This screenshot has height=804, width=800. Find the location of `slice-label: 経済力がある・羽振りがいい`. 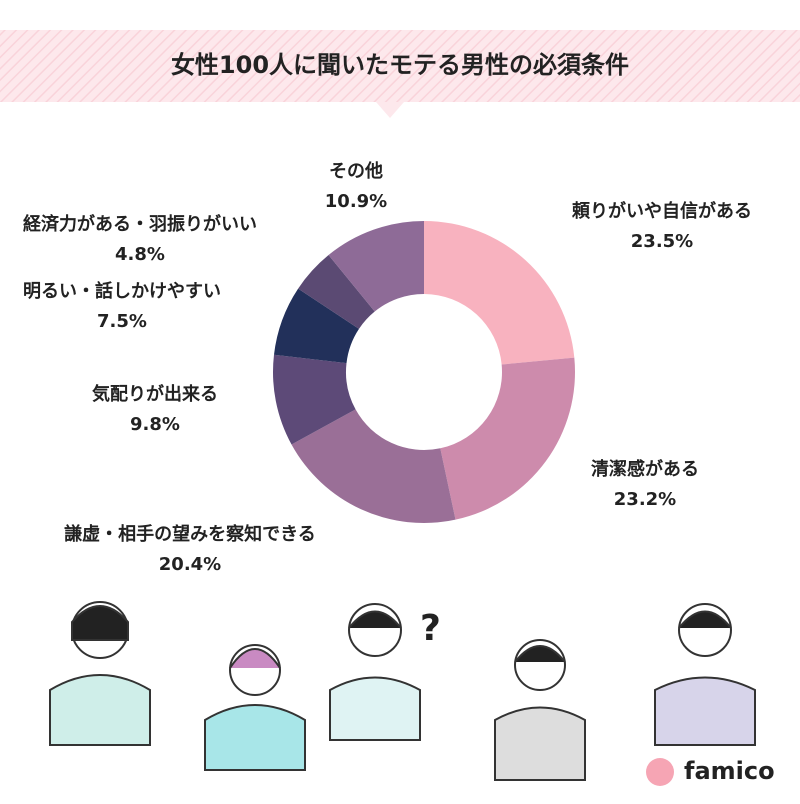

slice-label: 経済力がある・羽振りがいい is located at coordinates (140, 224).